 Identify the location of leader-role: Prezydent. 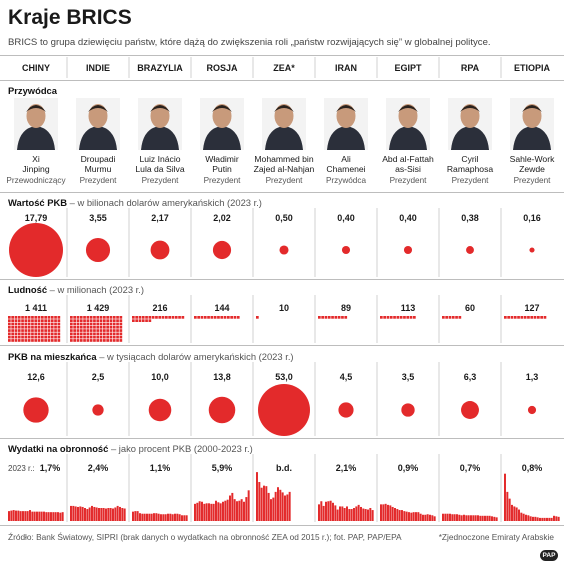
(223, 180).